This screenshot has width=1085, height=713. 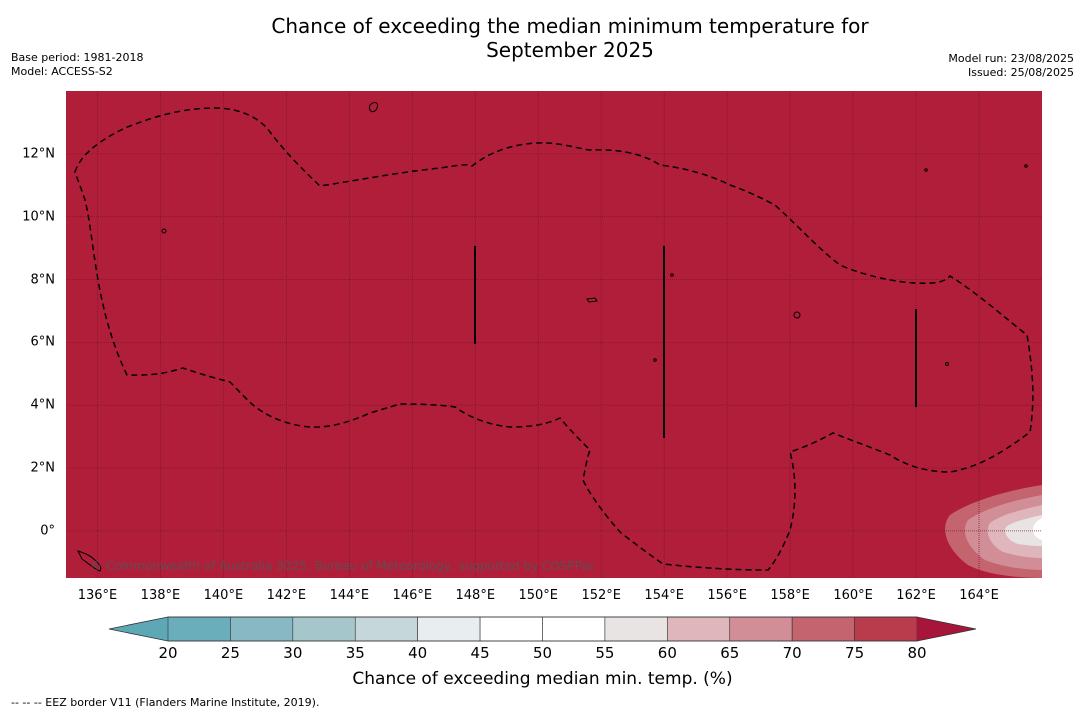 What do you see at coordinates (917, 653) in the screenshot?
I see `colorbar-tick-label: 80` at bounding box center [917, 653].